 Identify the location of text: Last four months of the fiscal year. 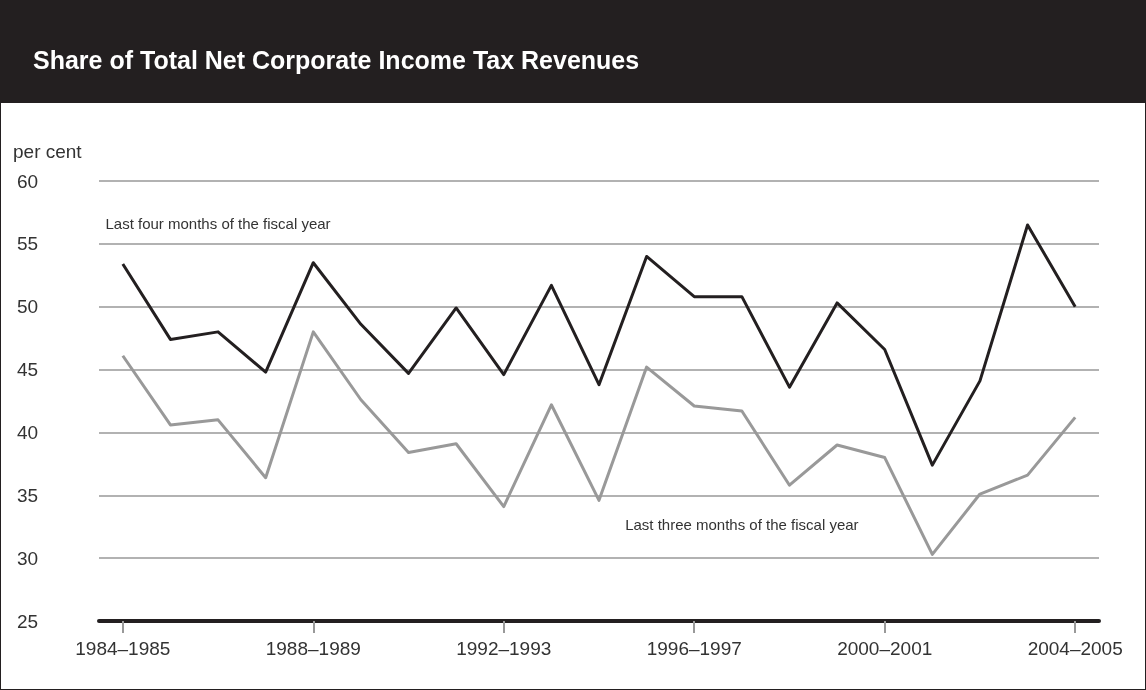
(218, 224).